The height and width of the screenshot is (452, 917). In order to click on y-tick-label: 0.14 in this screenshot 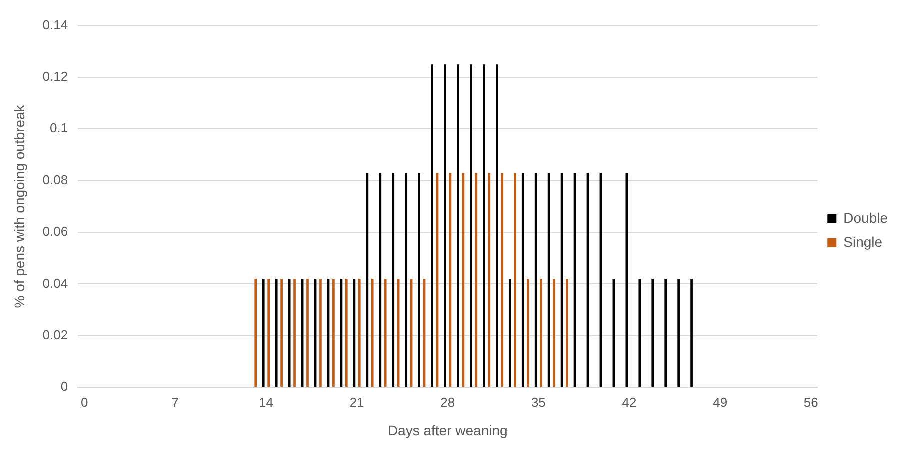, I will do `click(55, 24)`.